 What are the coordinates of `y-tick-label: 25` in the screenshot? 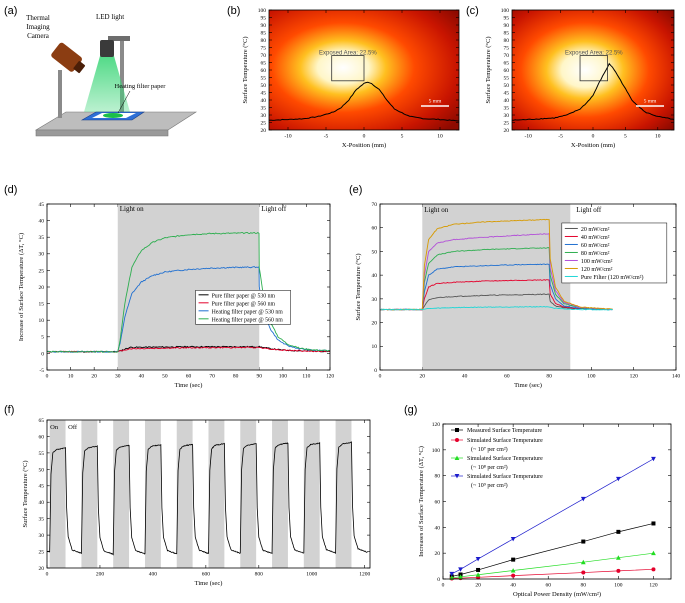 It's located at (42, 271).